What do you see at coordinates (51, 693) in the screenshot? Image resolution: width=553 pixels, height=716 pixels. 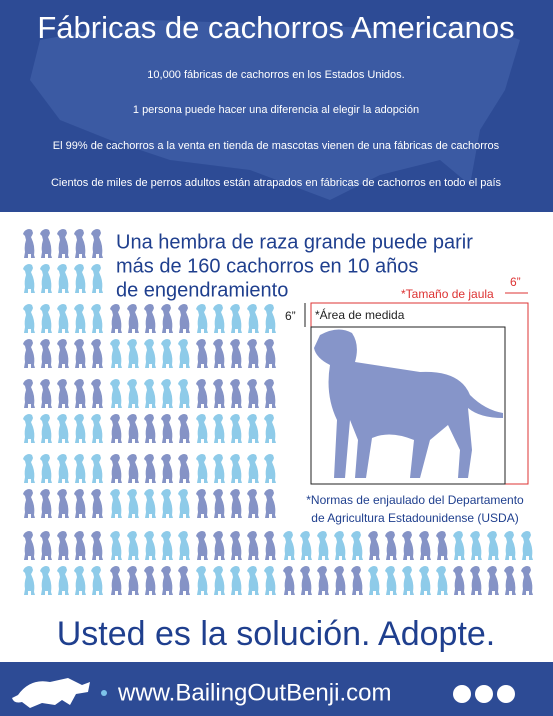 I see `running-dog-logo` at bounding box center [51, 693].